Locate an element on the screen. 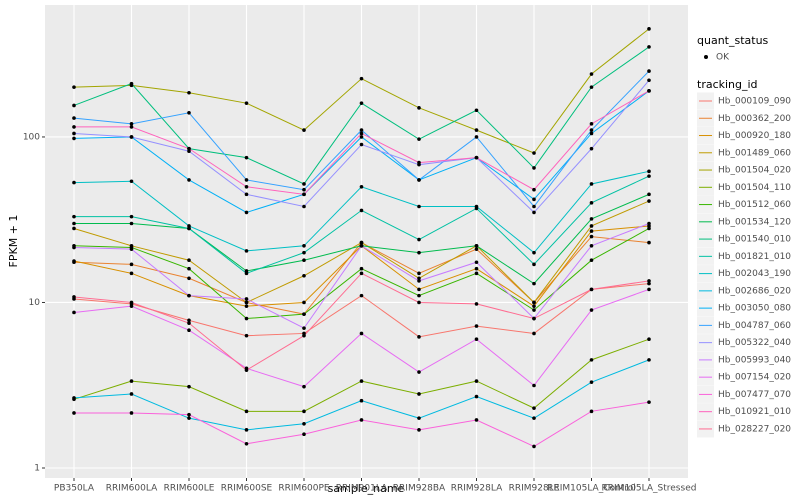 The image size is (800, 500). legend-label: Hb_001540_010 is located at coordinates (754, 240).